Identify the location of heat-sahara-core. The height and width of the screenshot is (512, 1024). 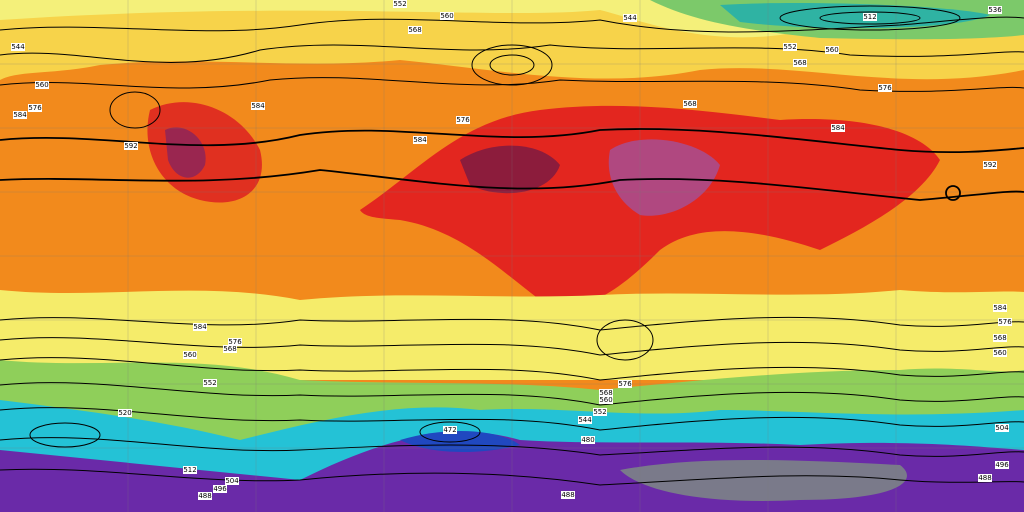
(510, 169).